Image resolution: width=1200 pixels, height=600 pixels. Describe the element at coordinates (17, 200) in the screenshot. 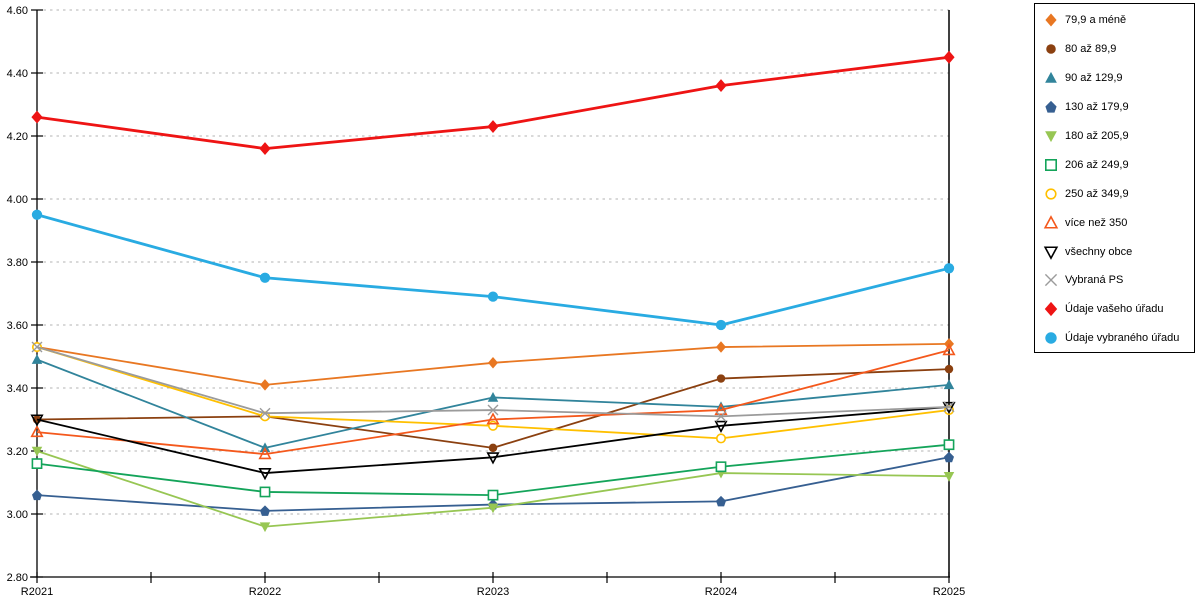

I see `y-tick-label: 4.00` at that location.